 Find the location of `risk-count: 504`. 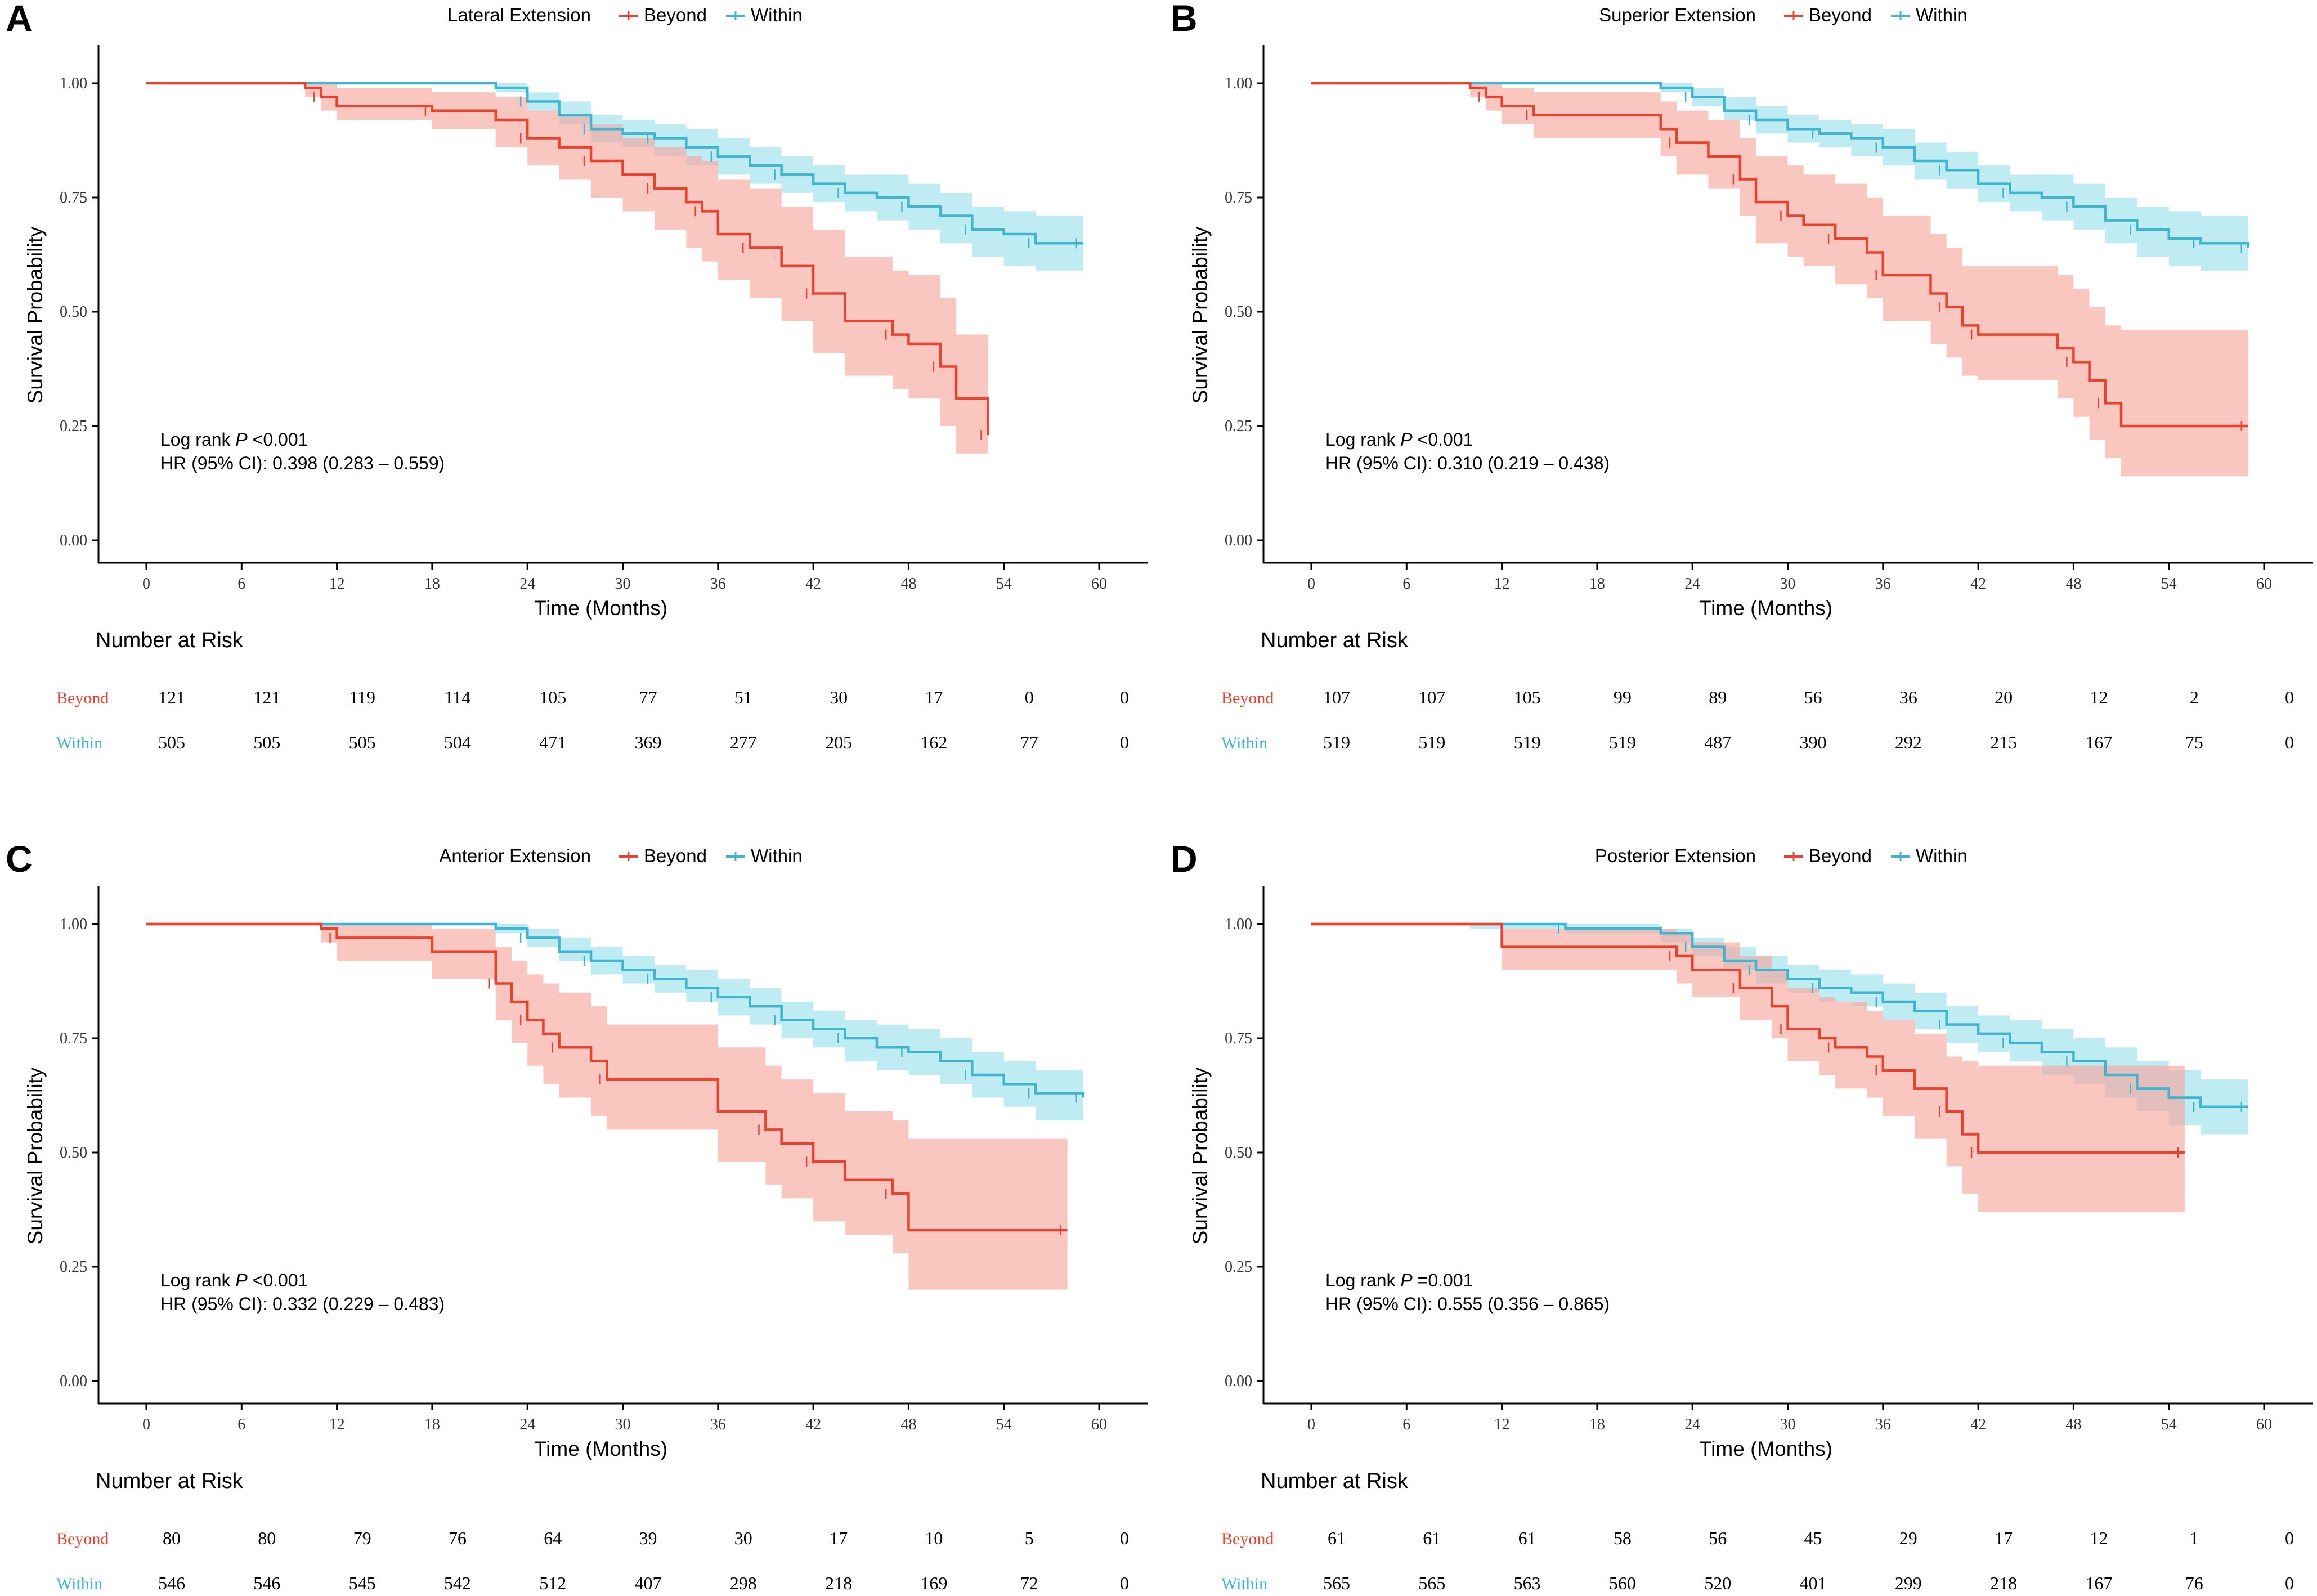

risk-count: 504 is located at coordinates (457, 742).